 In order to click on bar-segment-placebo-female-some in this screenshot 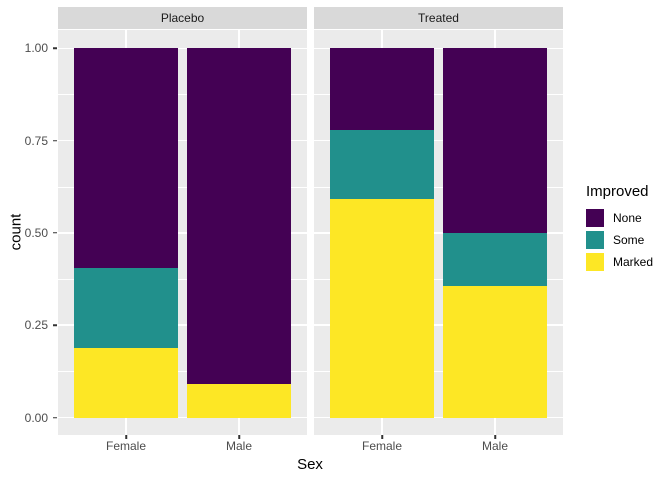, I will do `click(126, 308)`.